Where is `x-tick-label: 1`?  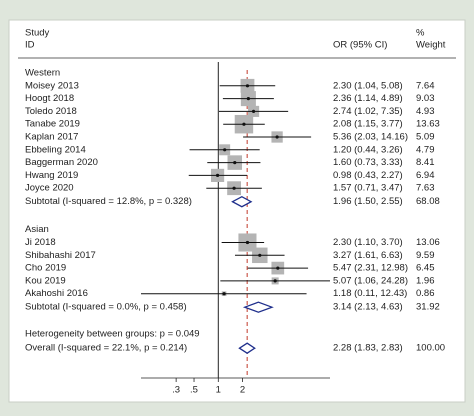 x-tick-label: 1 is located at coordinates (218, 390).